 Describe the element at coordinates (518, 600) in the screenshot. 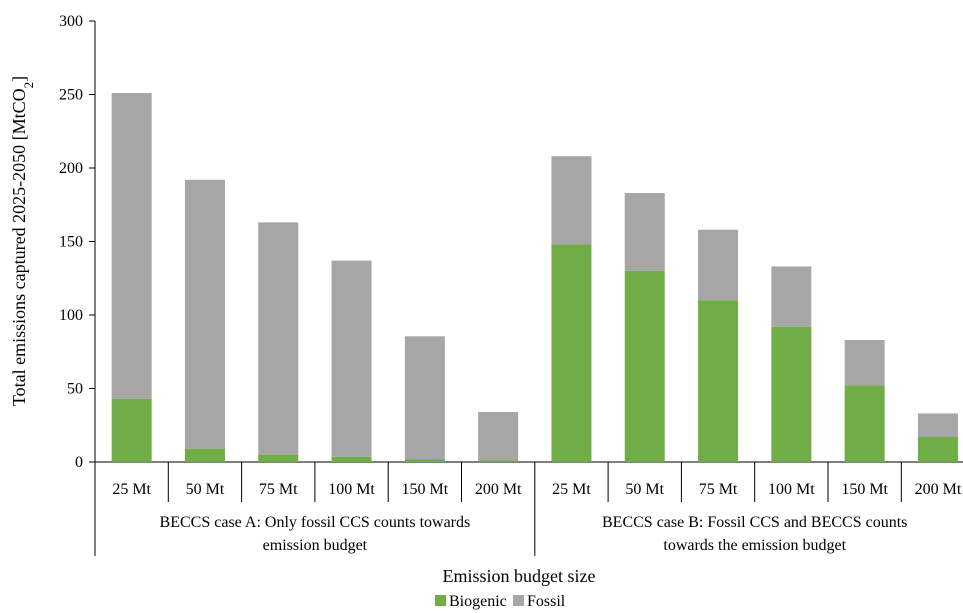

I see `legend-swatch-fossil` at that location.